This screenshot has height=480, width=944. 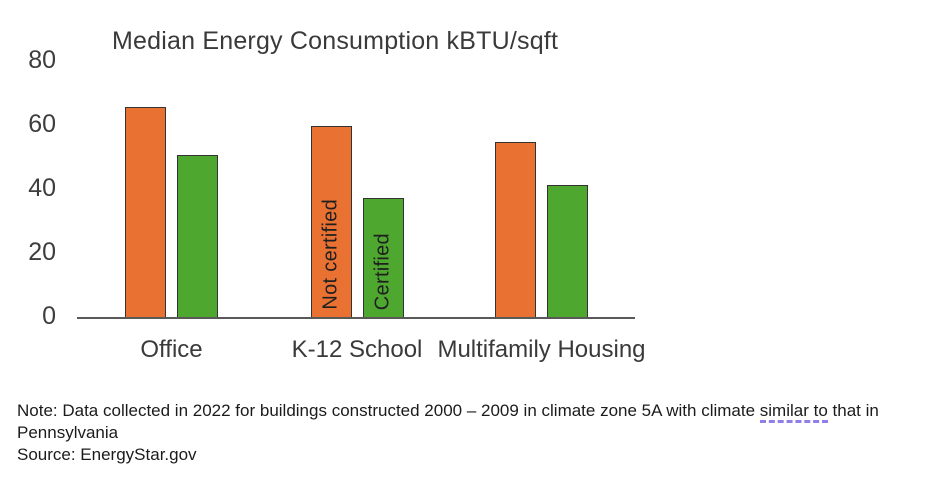 What do you see at coordinates (42, 252) in the screenshot?
I see `y-tick-label-20: 20` at bounding box center [42, 252].